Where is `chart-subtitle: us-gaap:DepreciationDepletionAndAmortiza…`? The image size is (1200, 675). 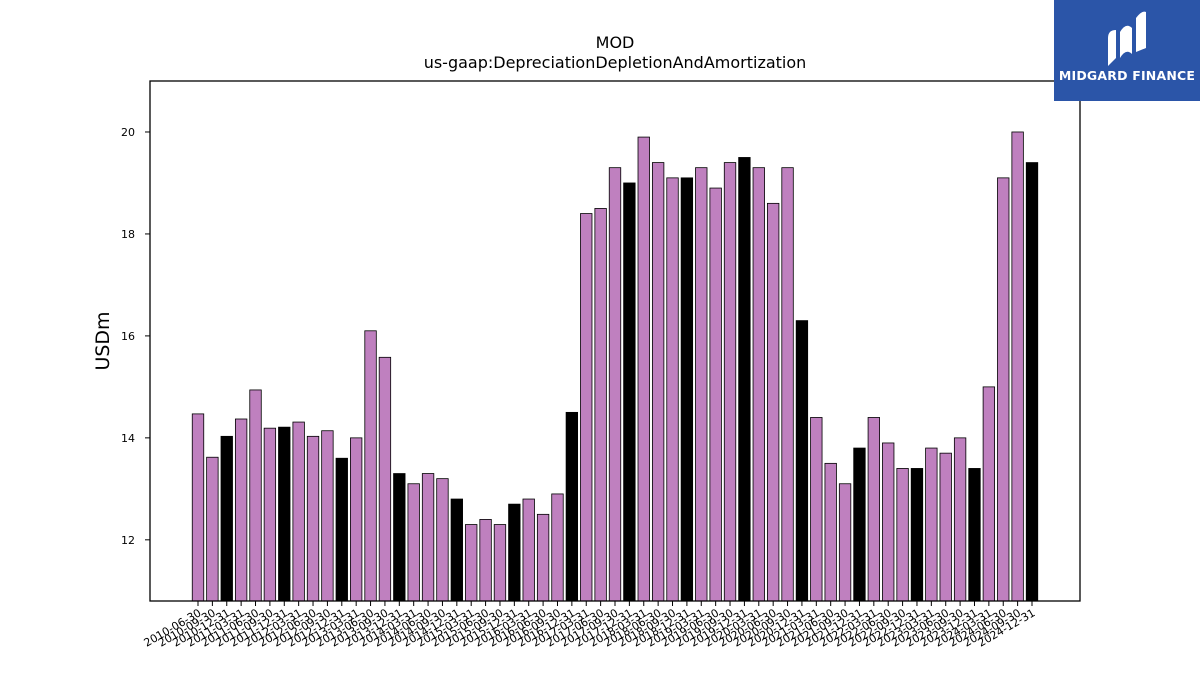 chart-subtitle: us-gaap:DepreciationDepletionAndAmortiza… is located at coordinates (615, 62).